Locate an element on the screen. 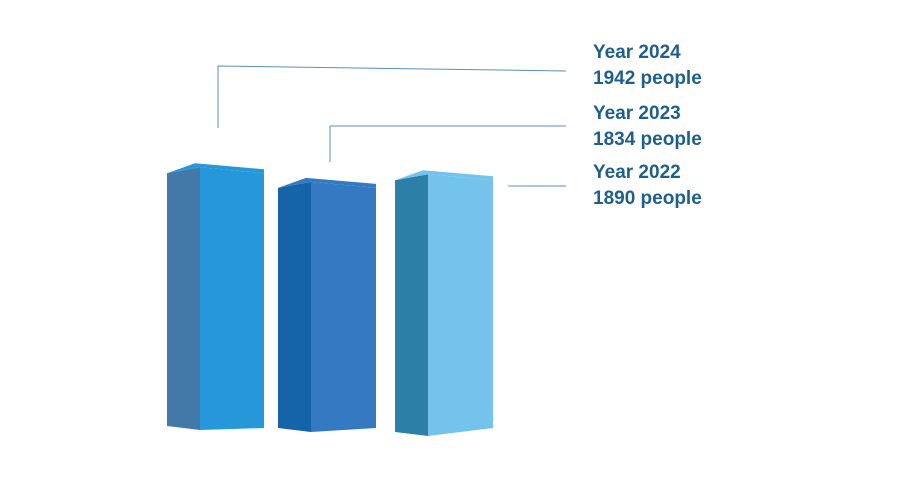  bar-year-2023 is located at coordinates (327, 304).